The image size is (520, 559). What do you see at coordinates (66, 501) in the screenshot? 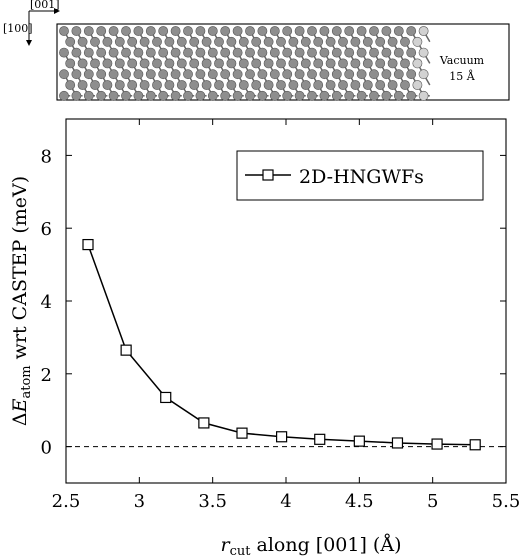
I see `x-tick-label: 2.5` at bounding box center [66, 501].